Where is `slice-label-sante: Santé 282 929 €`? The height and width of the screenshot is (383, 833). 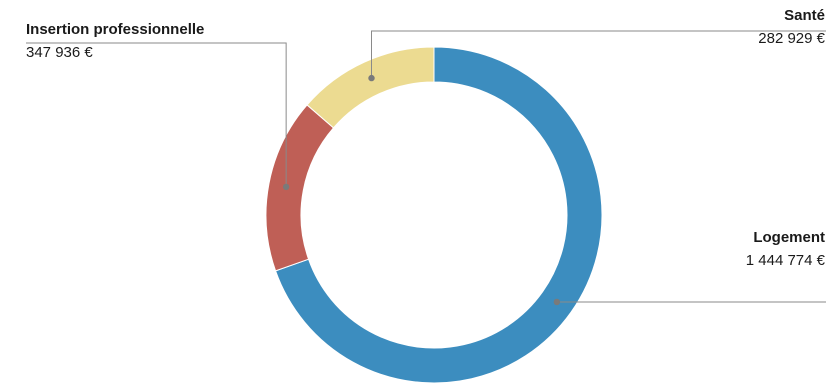 slice-label-sante: Santé 282 929 € is located at coordinates (791, 27).